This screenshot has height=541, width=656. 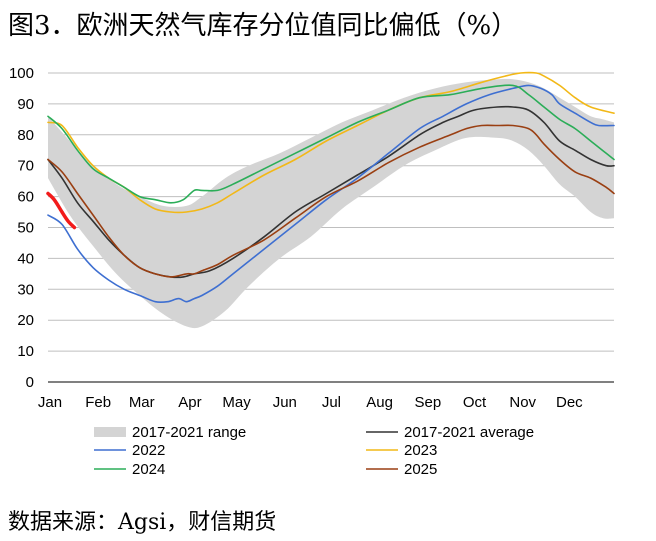 I want to click on chart-title: 图3．欧洲天然气库存分位值同比偏低（%）, so click(x=263, y=26).